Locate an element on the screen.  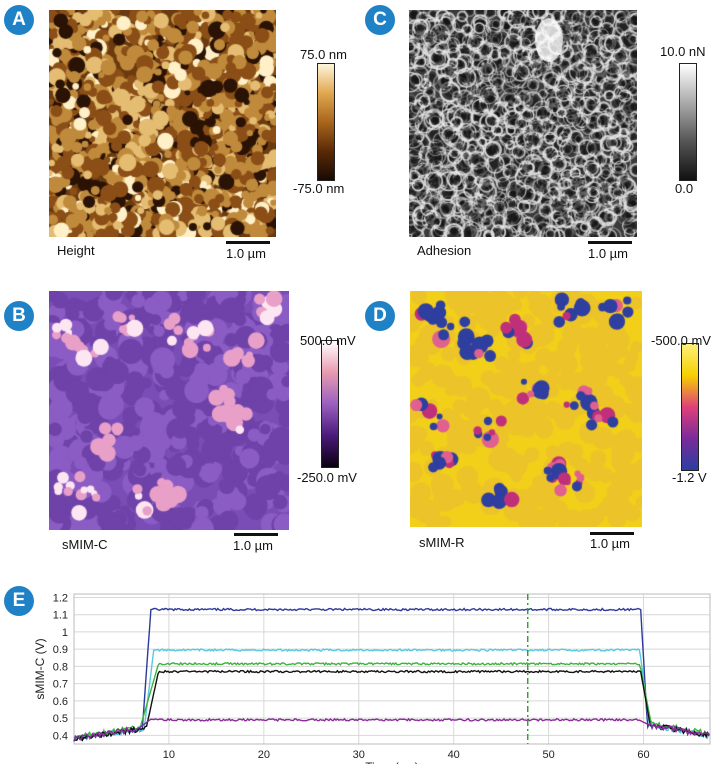
smim-c-cbar-max: 500.0 mV is located at coordinates (328, 340).